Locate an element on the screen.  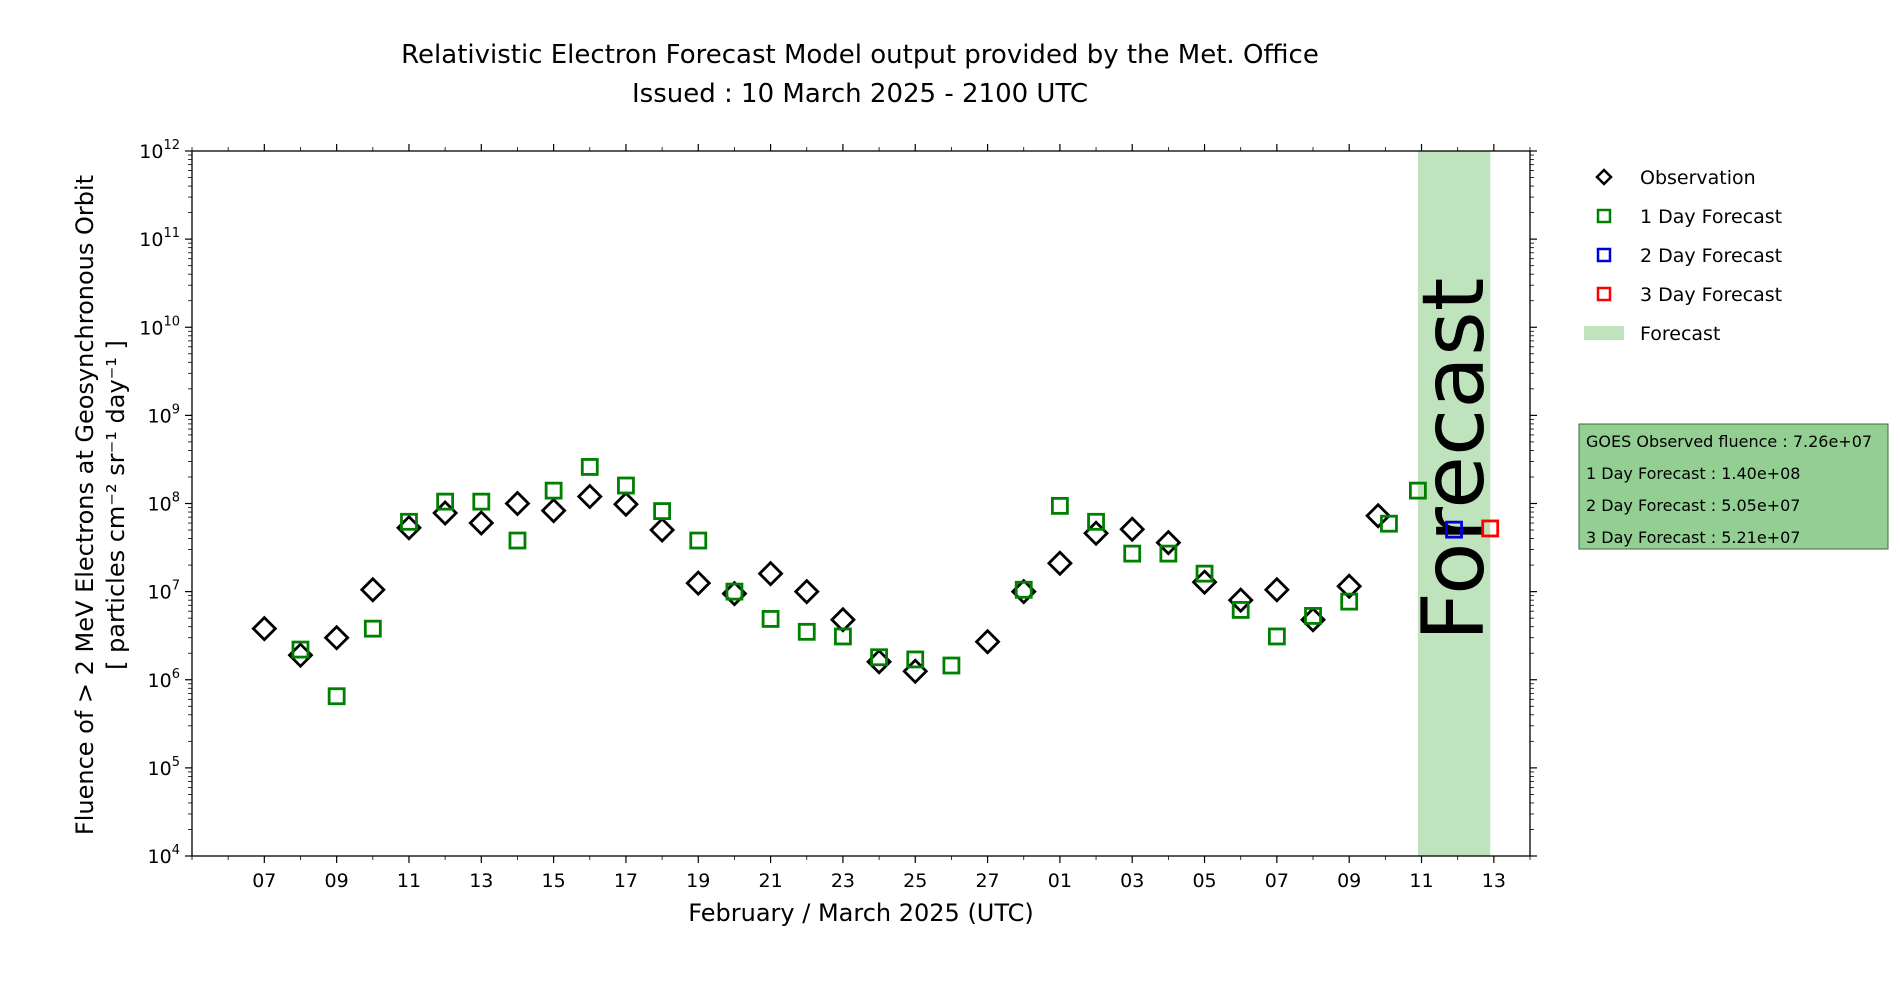
x-tick-label: 01 is located at coordinates (1060, 881).